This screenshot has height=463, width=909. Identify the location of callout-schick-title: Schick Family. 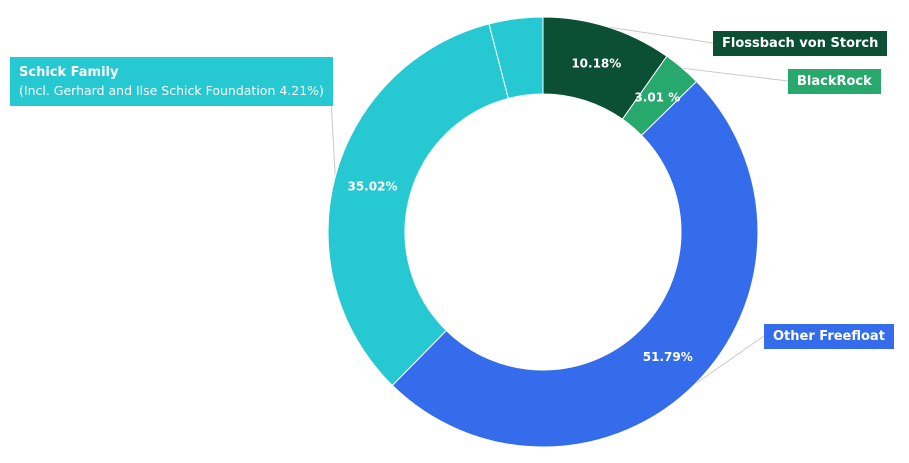
(69, 72).